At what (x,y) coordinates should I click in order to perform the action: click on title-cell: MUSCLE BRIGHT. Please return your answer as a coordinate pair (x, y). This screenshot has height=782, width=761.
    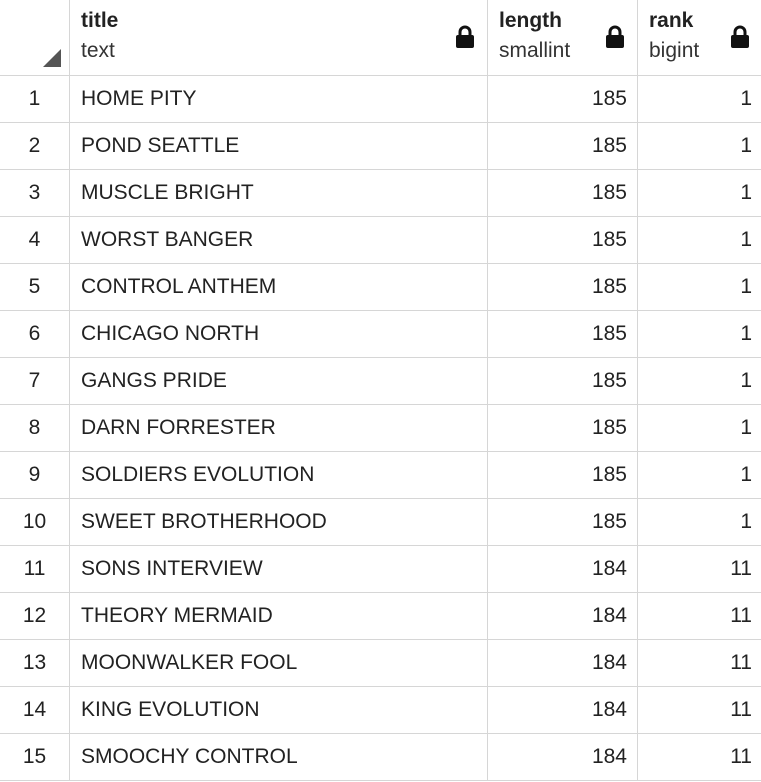
    Looking at the image, I should click on (279, 193).